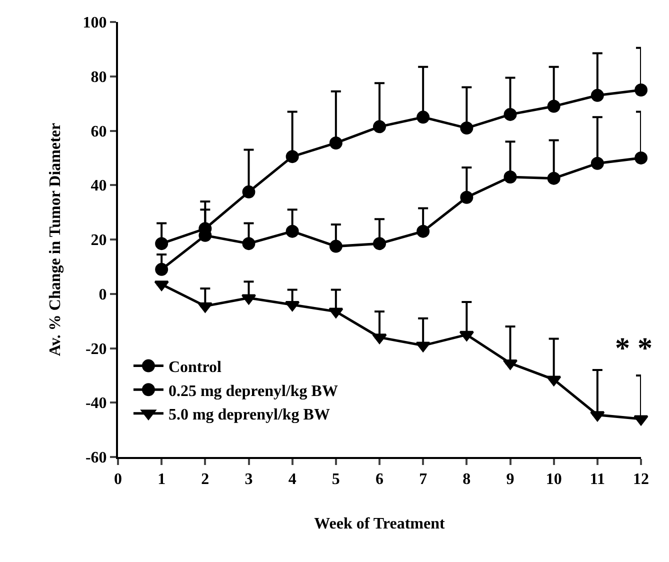 The height and width of the screenshot is (562, 669). Describe the element at coordinates (96, 403) in the screenshot. I see `y-tick-label: -40` at that location.